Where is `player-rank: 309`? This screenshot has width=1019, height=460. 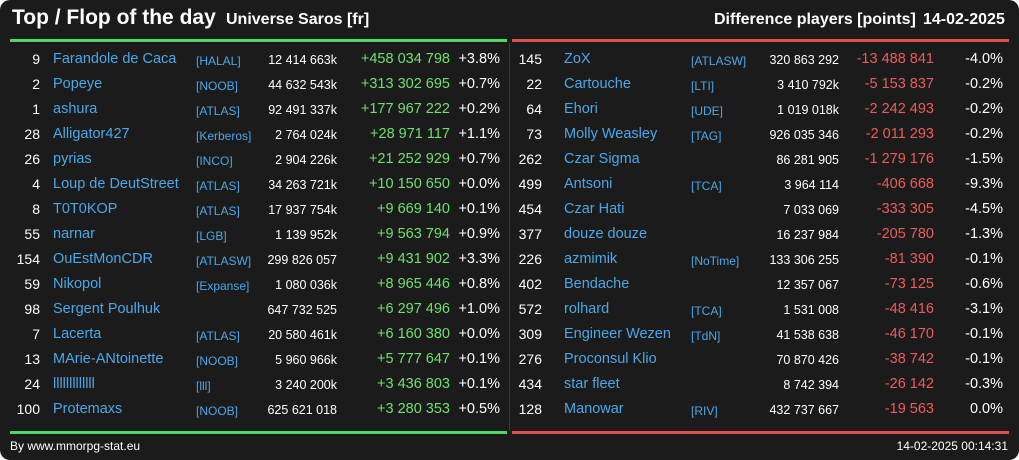 player-rank: 309 is located at coordinates (530, 334).